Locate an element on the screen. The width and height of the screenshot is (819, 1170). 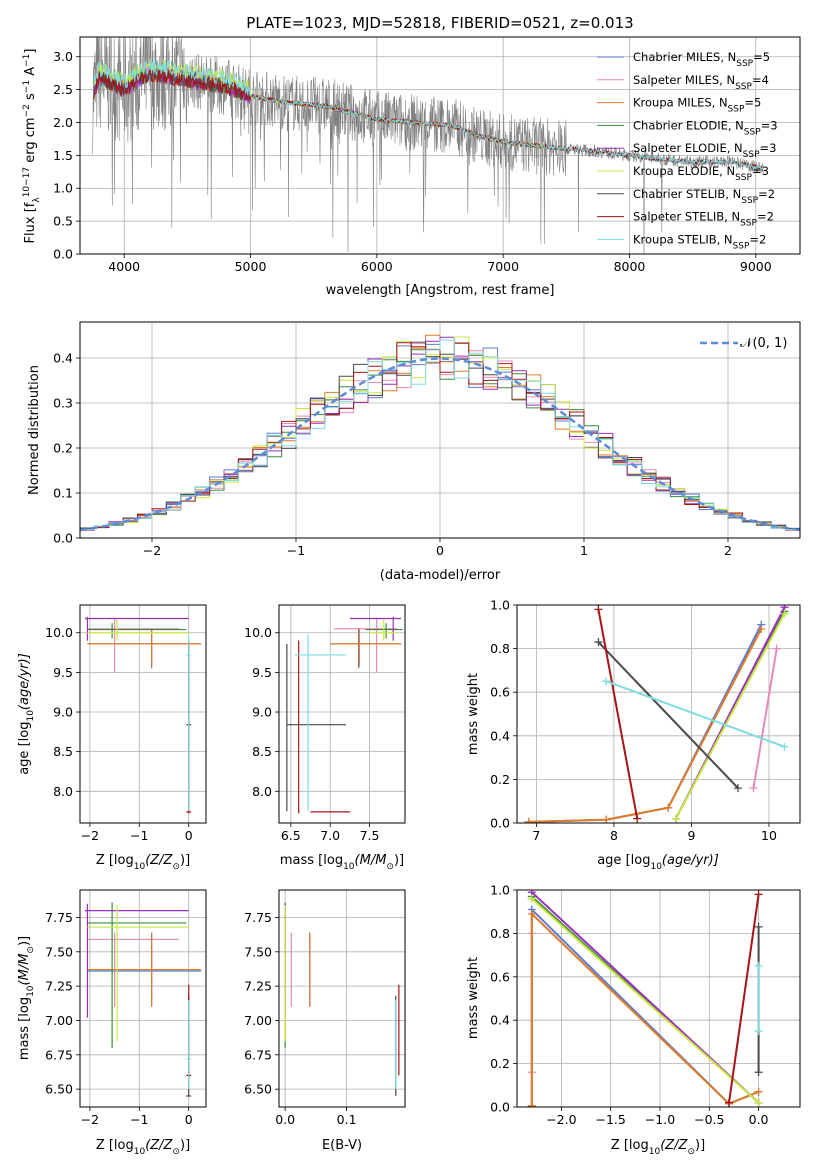
y-axis-label-part: )] is located at coordinates (24, 941).